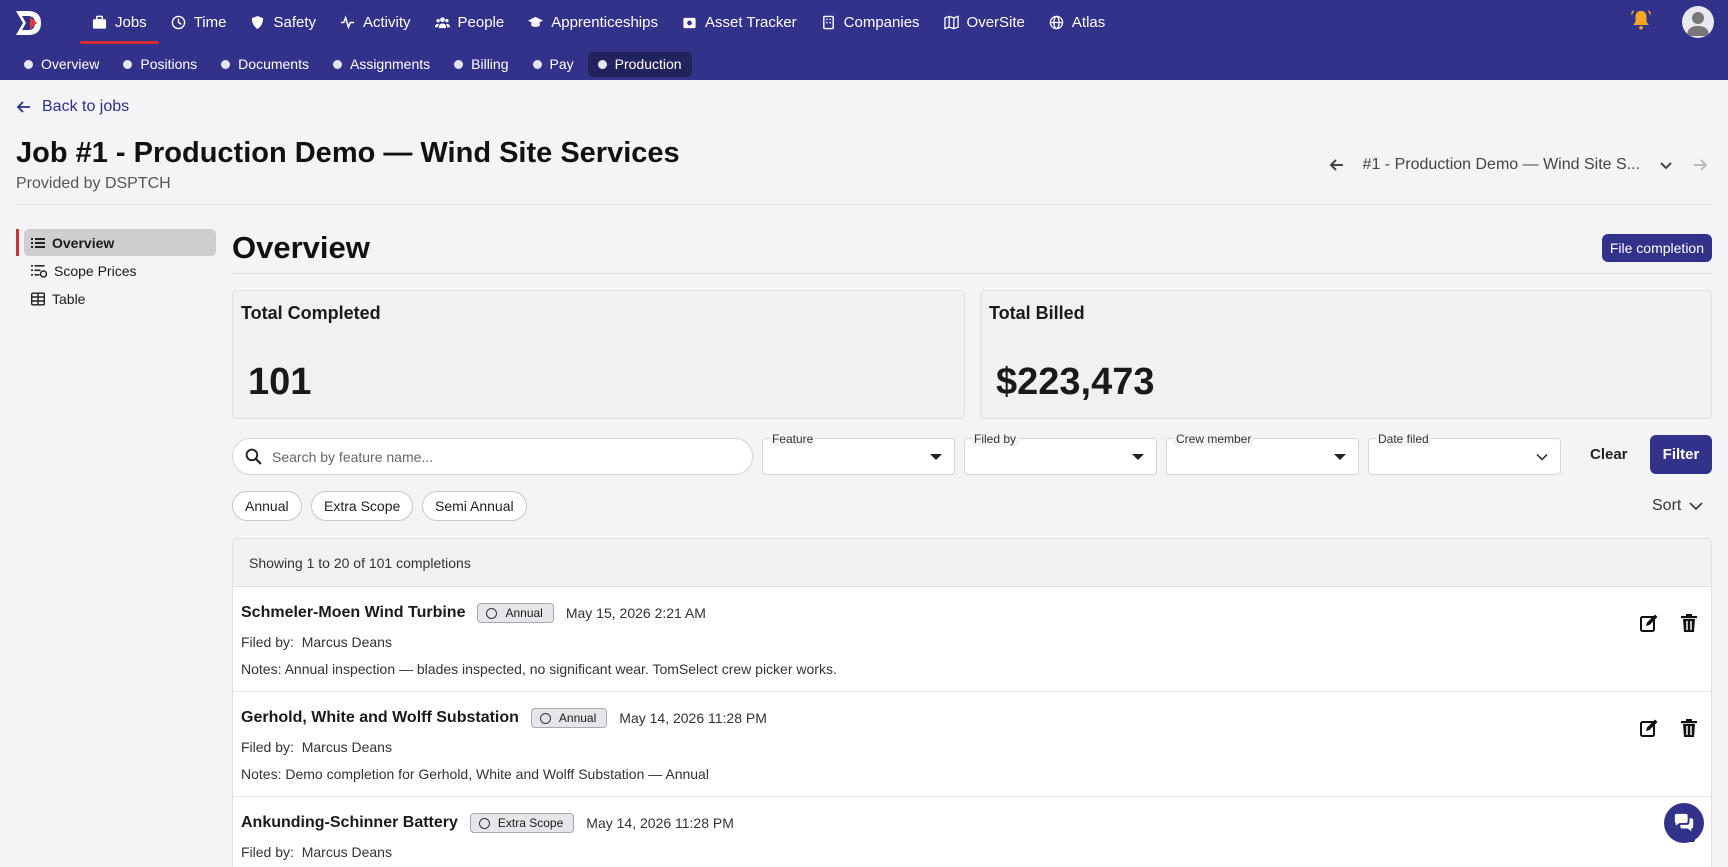 This screenshot has height=867, width=1728. I want to click on subnav-positions-label: Positions, so click(169, 64).